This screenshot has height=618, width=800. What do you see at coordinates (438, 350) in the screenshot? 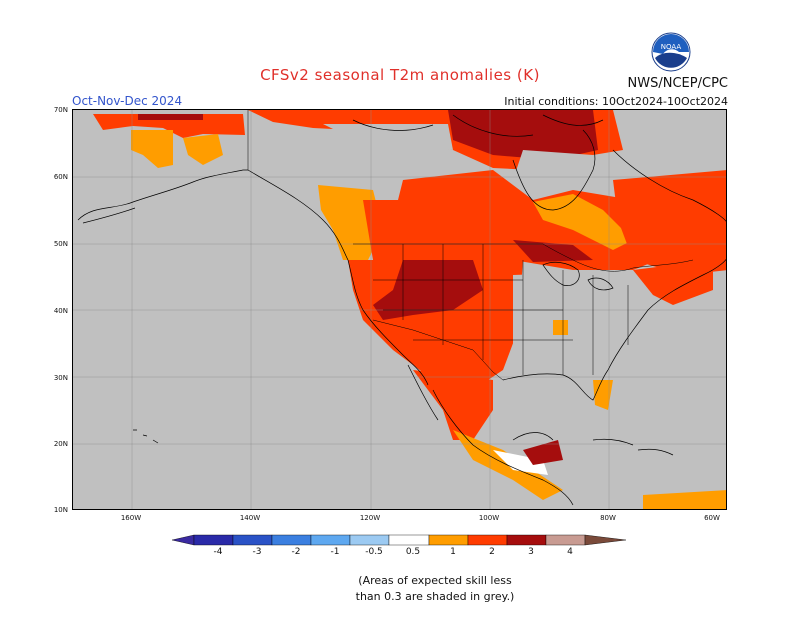
I see `us-mexico-border` at bounding box center [438, 350].